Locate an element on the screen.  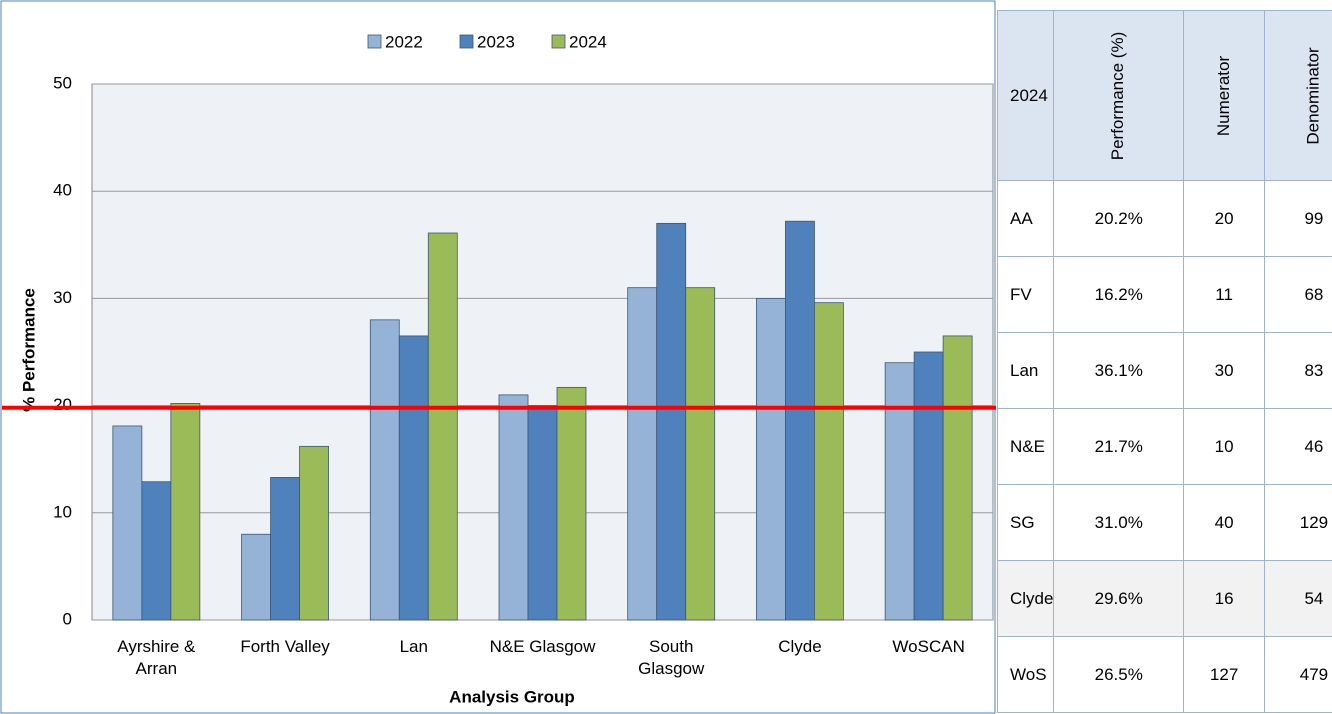
table-cell: FV is located at coordinates (1025, 294).